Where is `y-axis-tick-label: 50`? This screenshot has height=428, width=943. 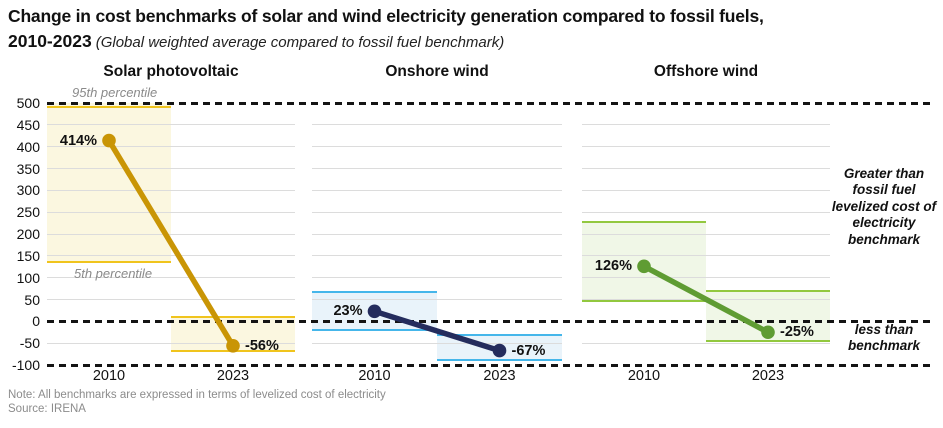
y-axis-tick-label: 50 is located at coordinates (32, 299).